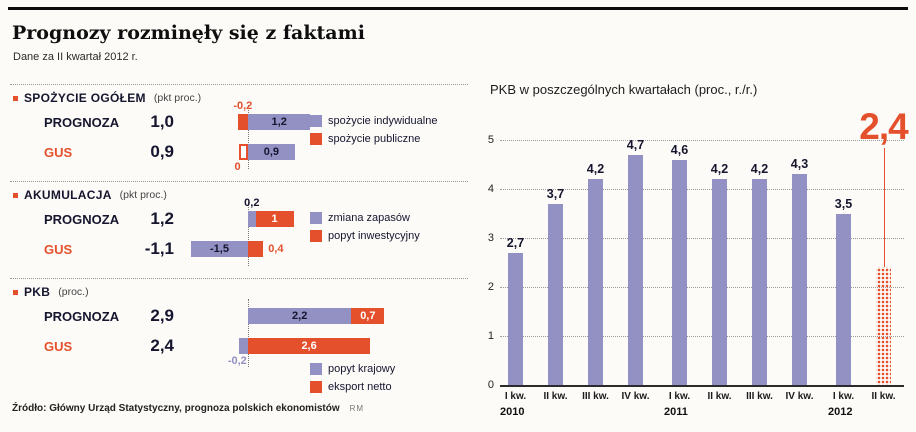  I want to click on legend-swatch-red, so click(316, 387).